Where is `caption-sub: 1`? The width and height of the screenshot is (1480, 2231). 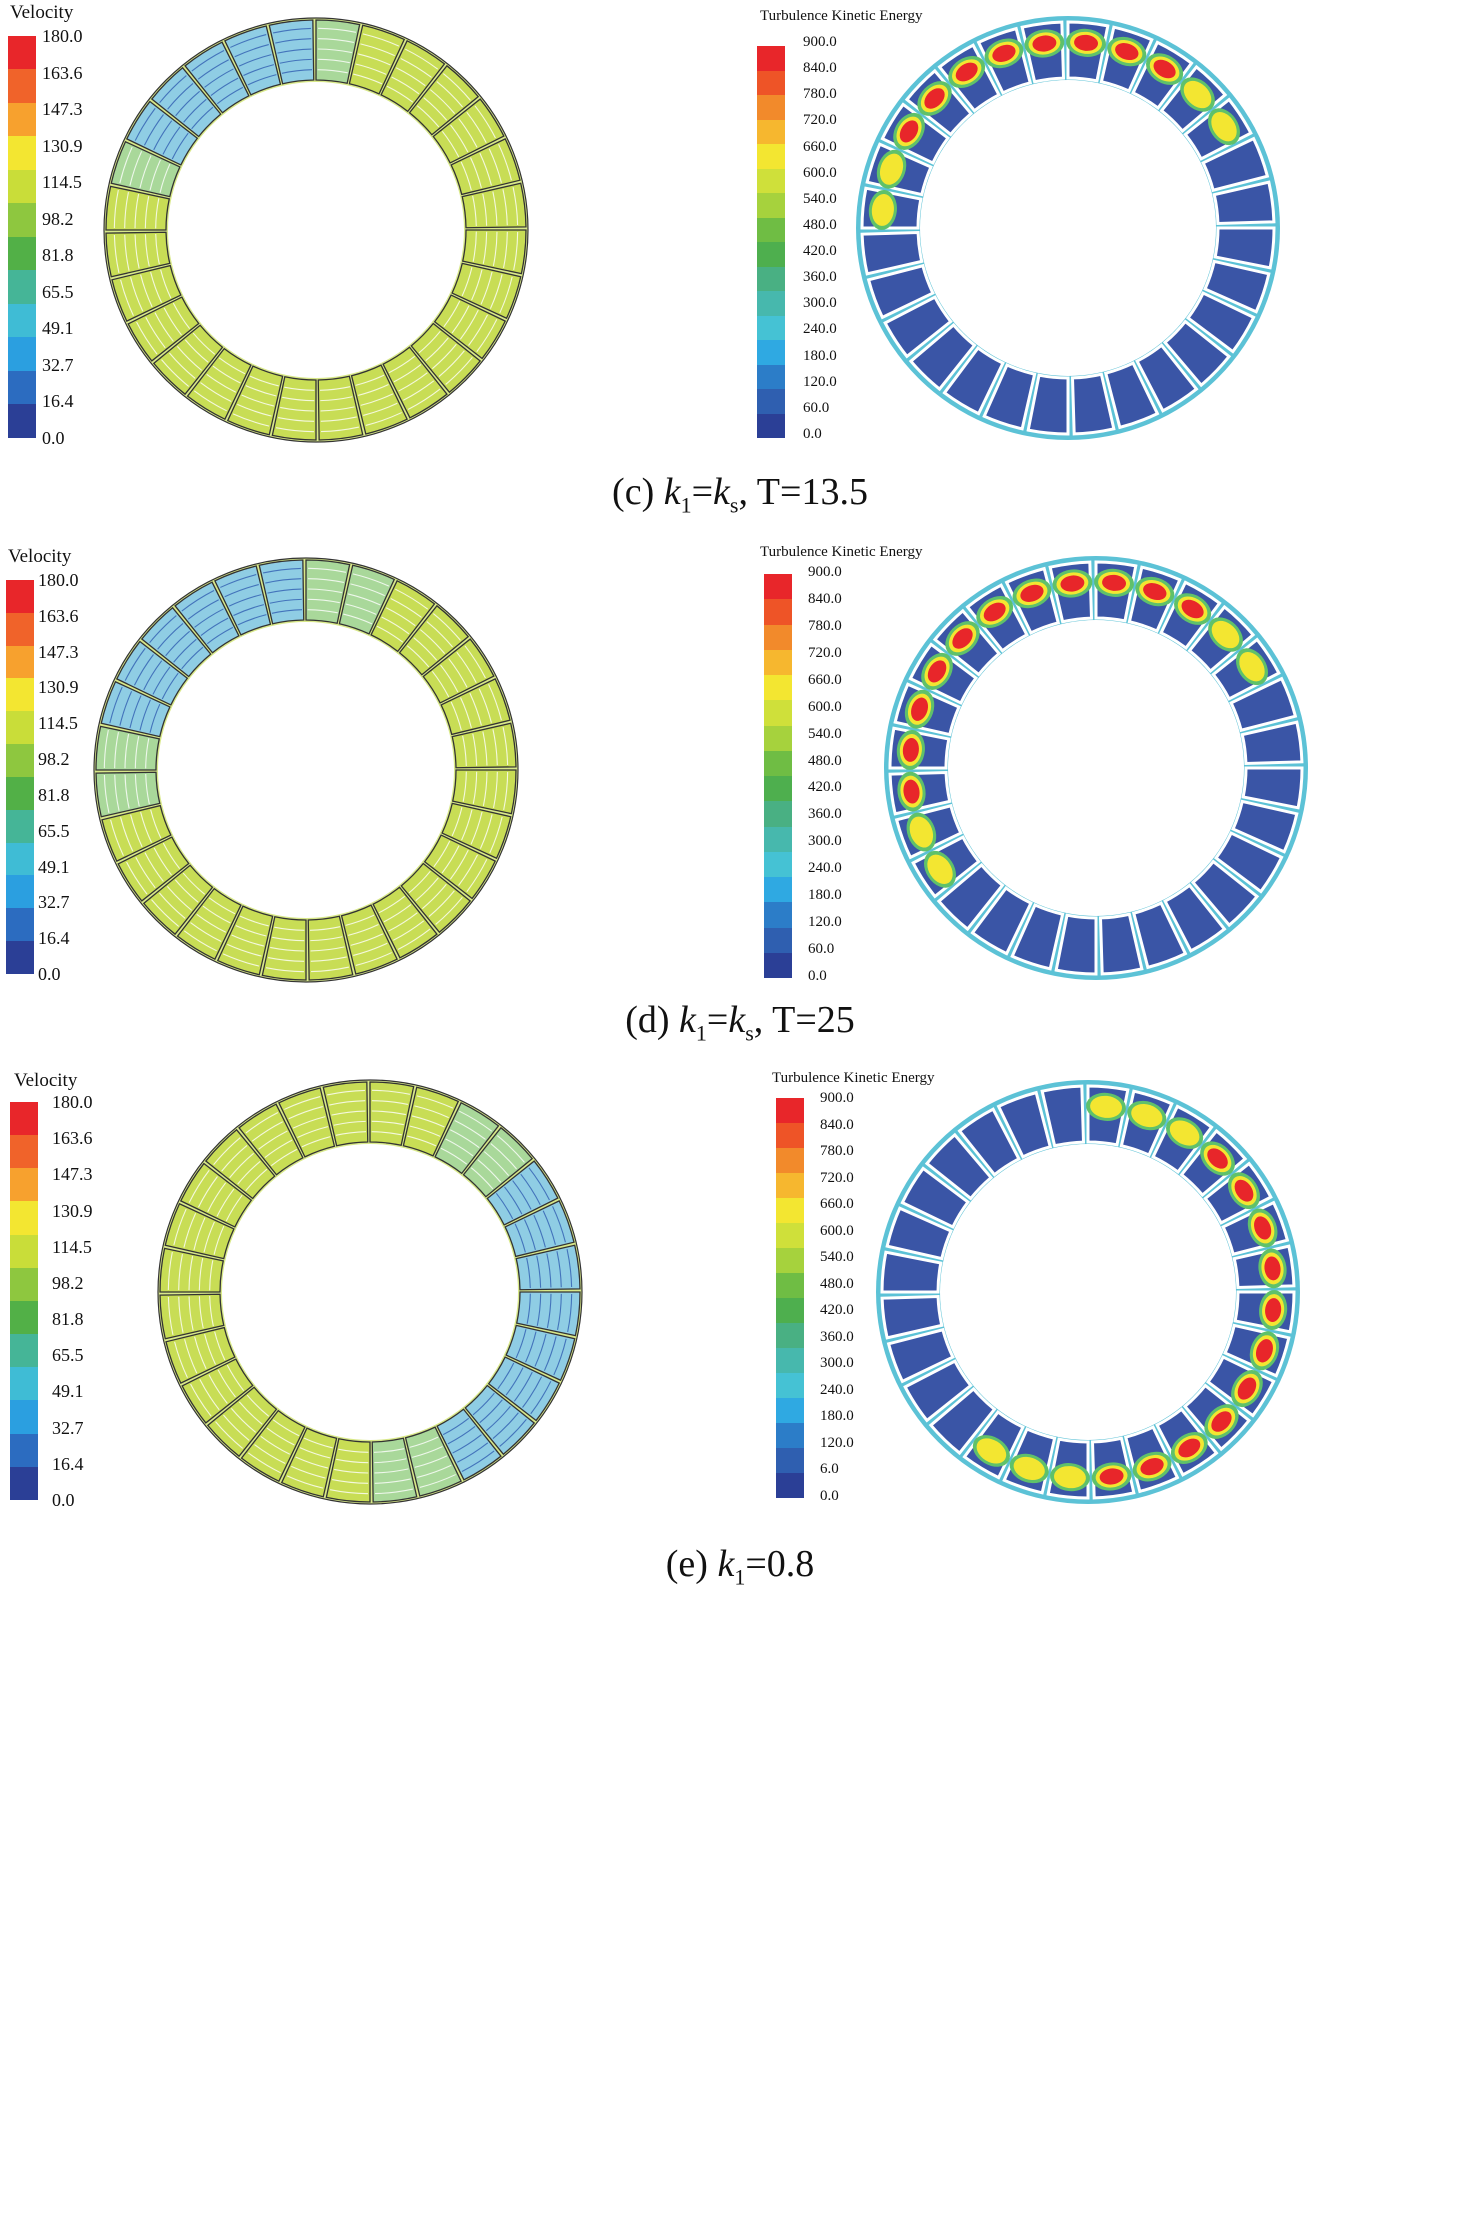 caption-sub: 1 is located at coordinates (740, 1577).